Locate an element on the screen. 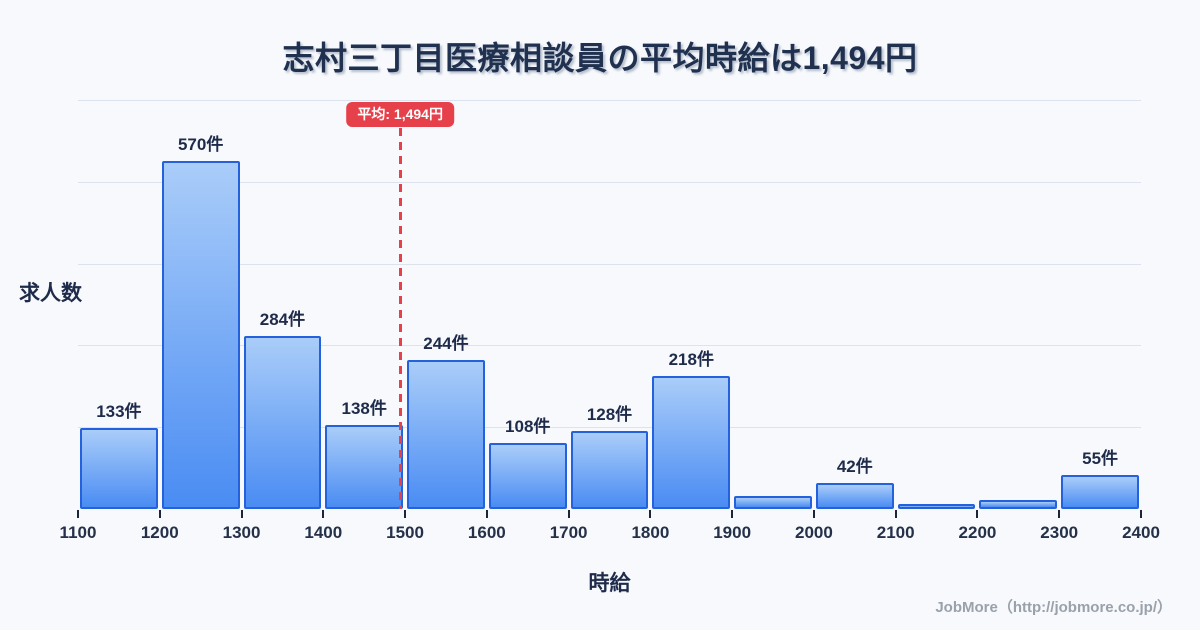 This screenshot has width=1200, height=630. x-axis-tick-label: 1900 is located at coordinates (732, 532).